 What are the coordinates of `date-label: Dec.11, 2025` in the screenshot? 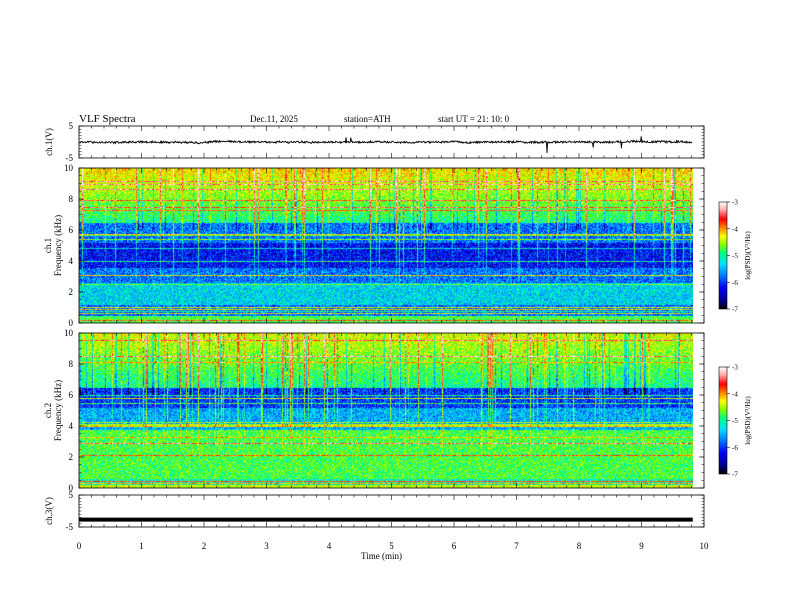 It's located at (274, 119).